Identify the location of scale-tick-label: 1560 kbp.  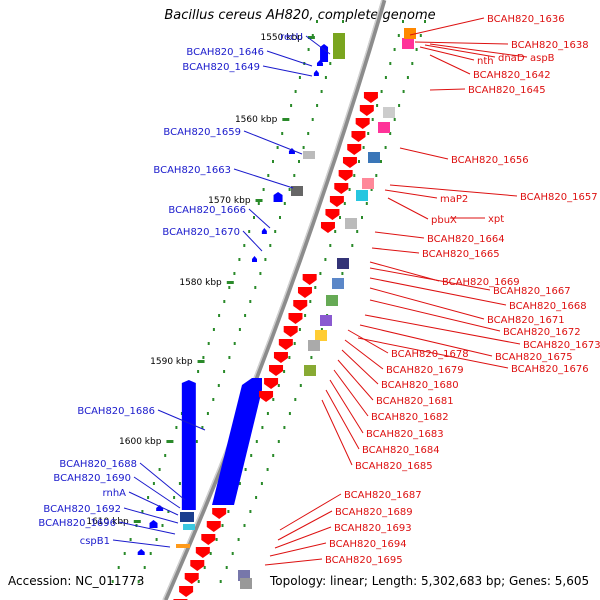
(256, 120).